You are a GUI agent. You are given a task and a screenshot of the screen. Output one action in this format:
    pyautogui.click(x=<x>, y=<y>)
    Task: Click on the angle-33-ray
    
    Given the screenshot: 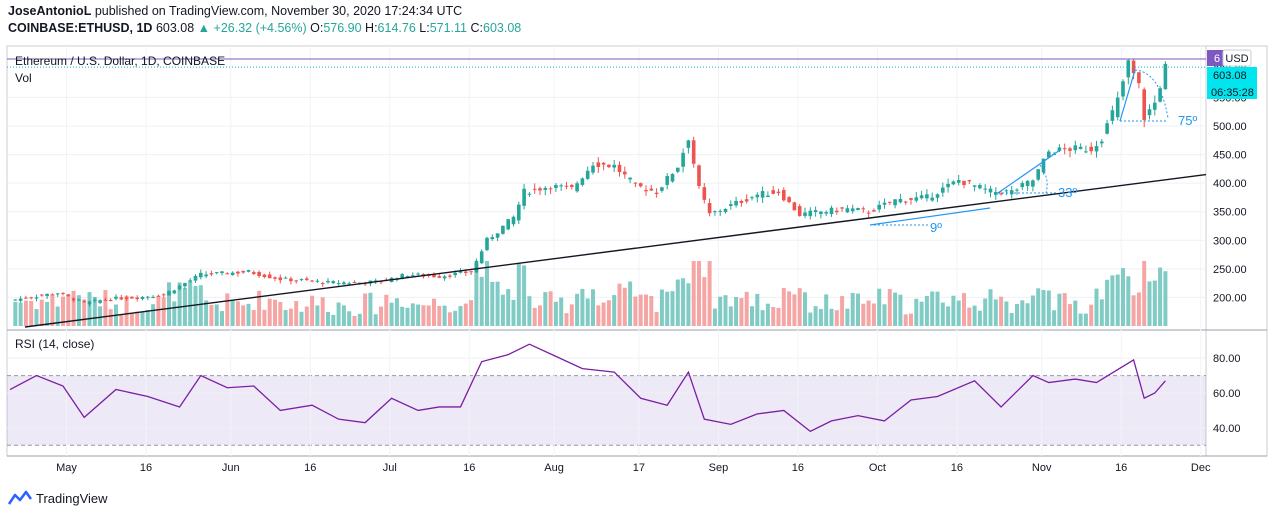 What is the action you would take?
    pyautogui.click(x=1029, y=171)
    